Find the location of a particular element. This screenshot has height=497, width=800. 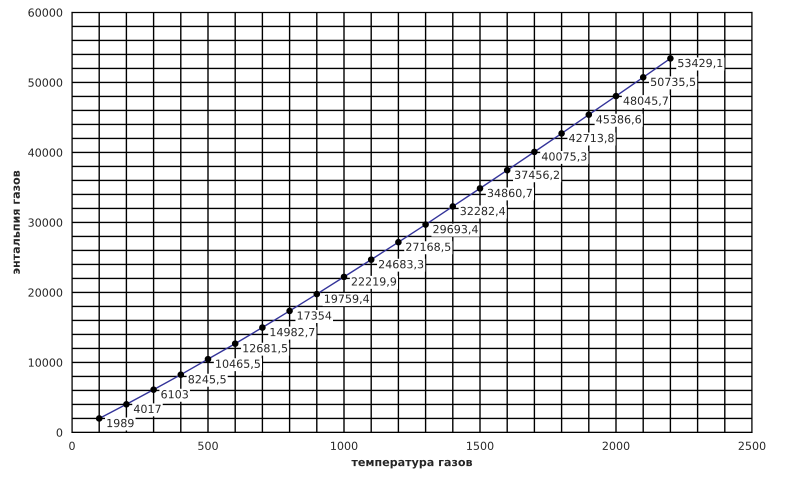

data-label: 34860,7 is located at coordinates (510, 193).